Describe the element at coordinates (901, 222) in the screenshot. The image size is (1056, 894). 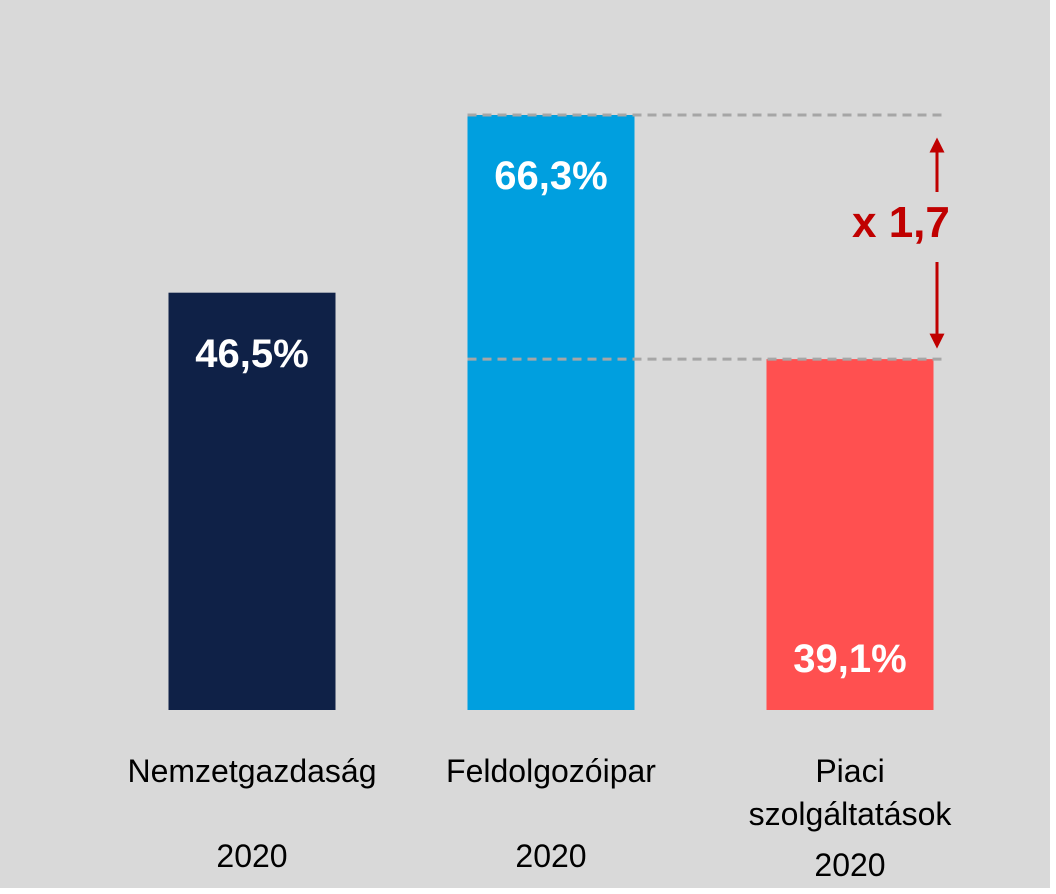
I see `annotation: x 1,7` at that location.